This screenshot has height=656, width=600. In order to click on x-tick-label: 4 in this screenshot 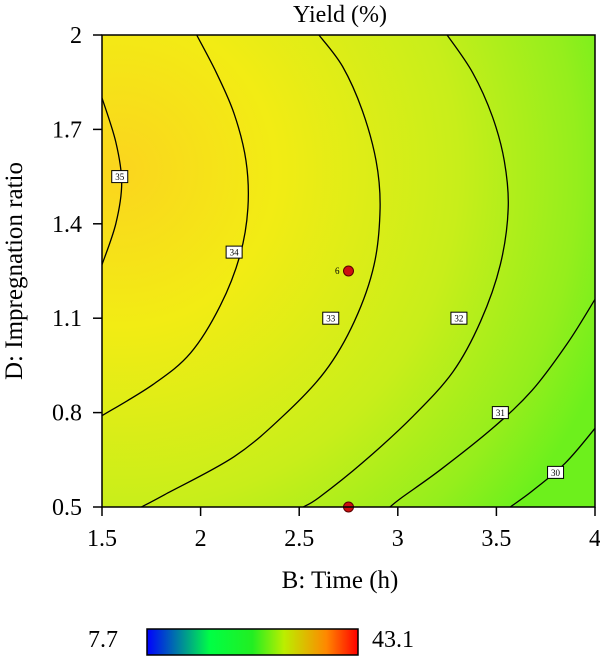, I will do `click(594, 539)`.